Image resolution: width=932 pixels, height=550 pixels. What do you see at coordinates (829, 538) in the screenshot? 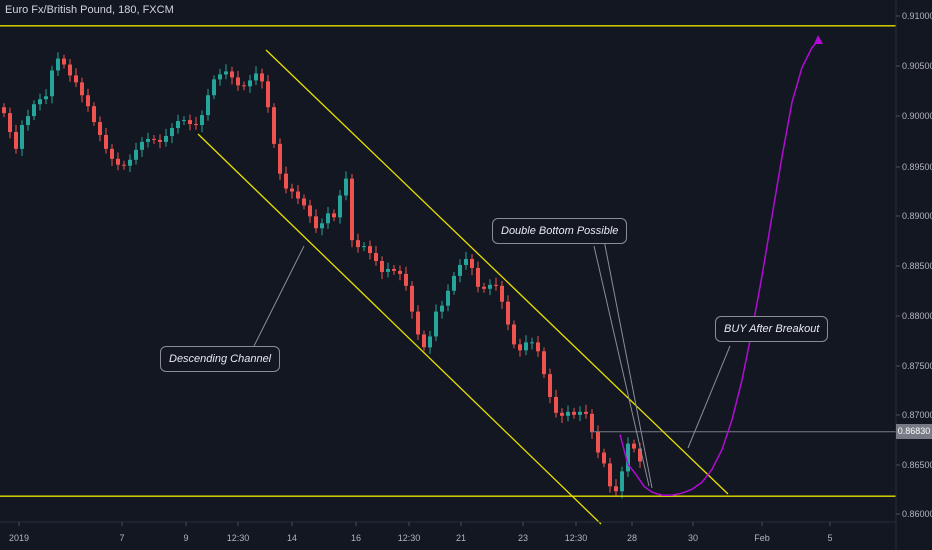
I see `time-tick-label: 5` at bounding box center [829, 538].